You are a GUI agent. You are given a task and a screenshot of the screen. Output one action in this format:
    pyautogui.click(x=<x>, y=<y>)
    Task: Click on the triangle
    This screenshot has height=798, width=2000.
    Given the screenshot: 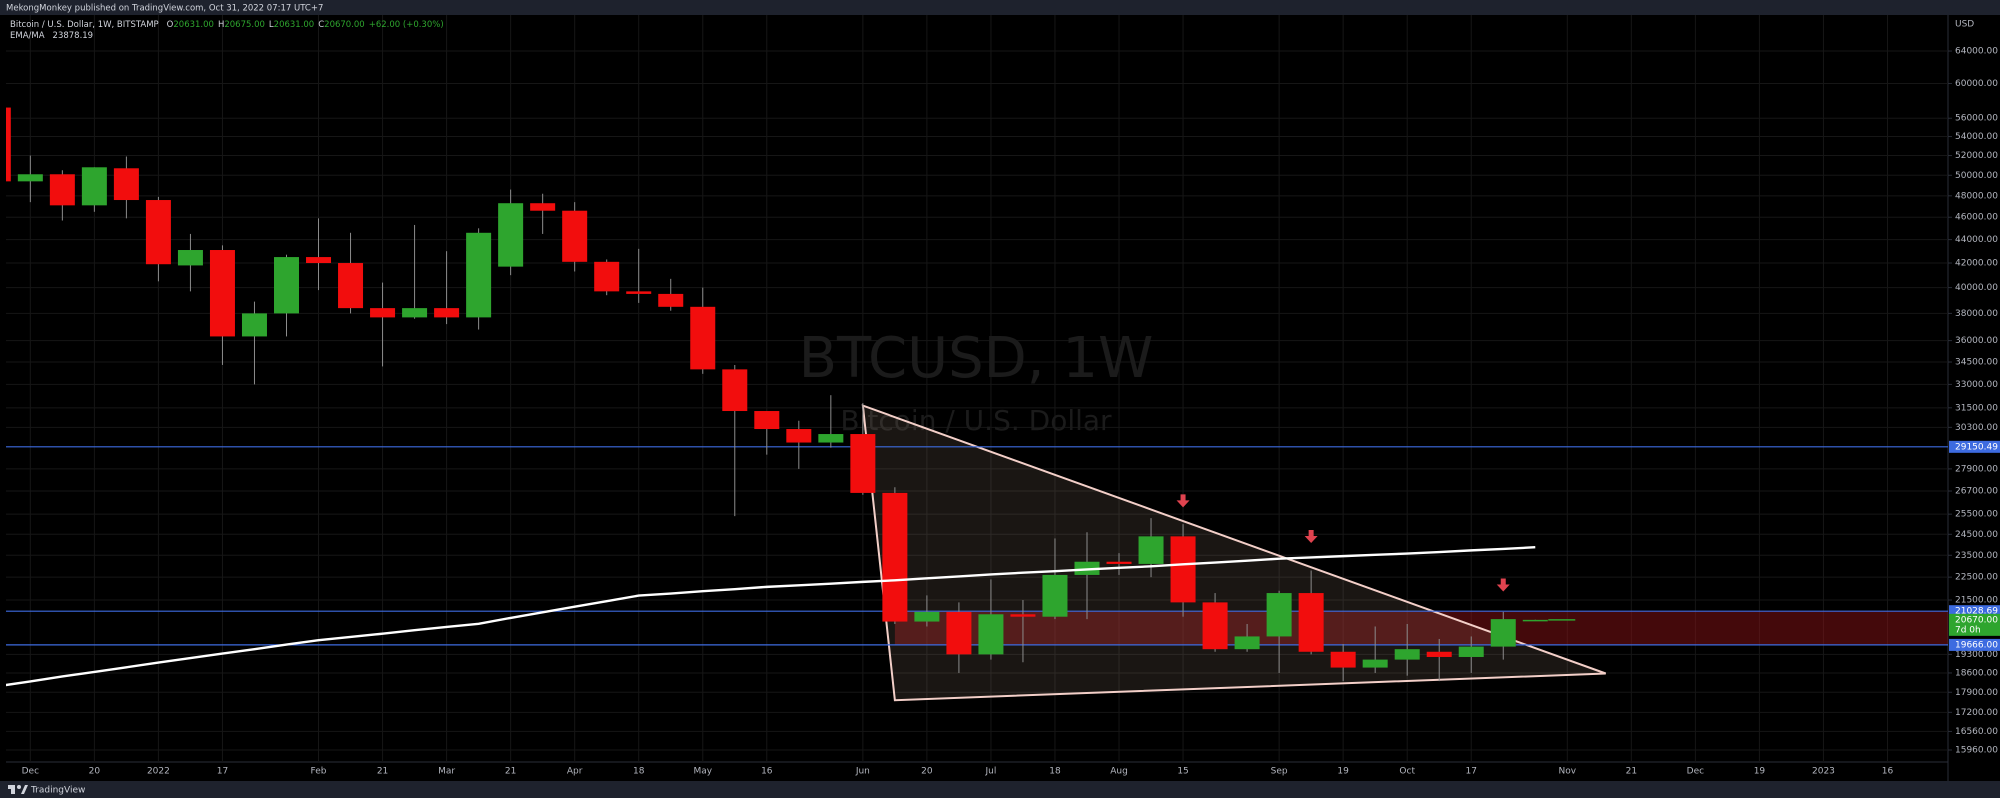 What is the action you would take?
    pyautogui.click(x=1234, y=553)
    